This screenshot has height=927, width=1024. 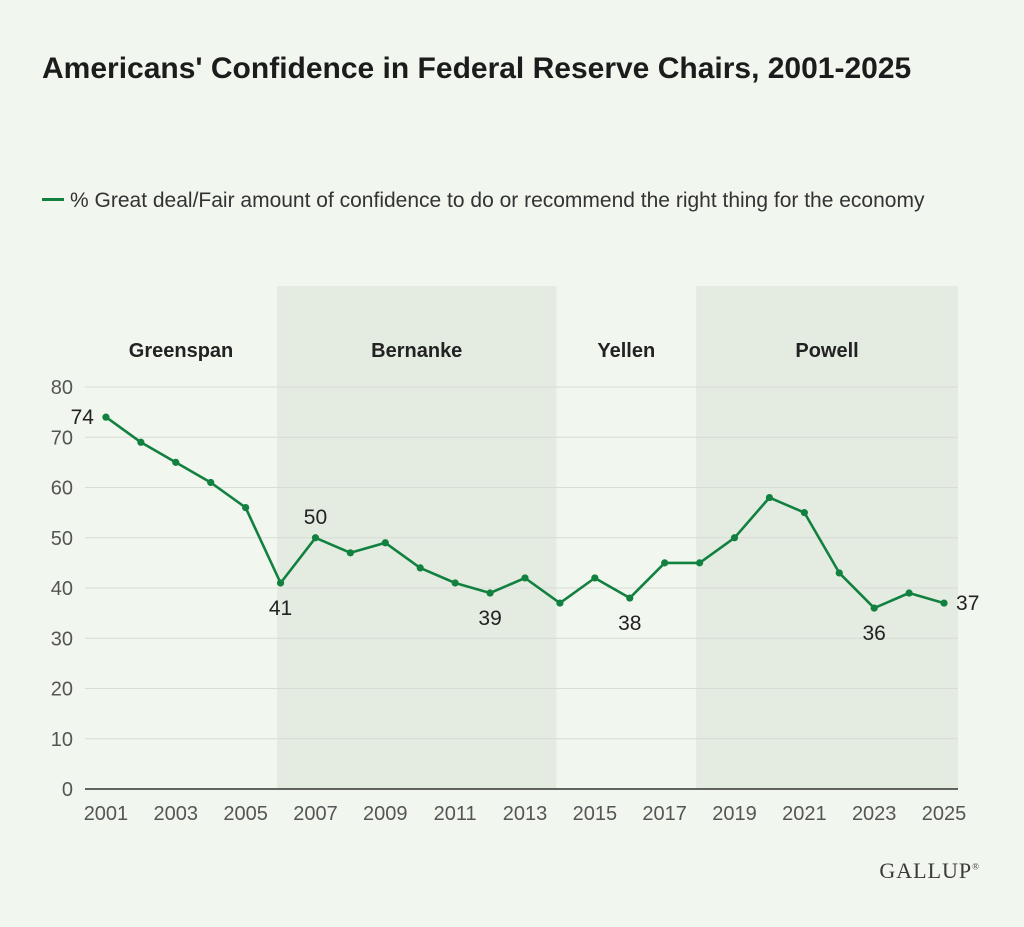 I want to click on y-axis: 0 10 20 30 40 50 60 70 80, so click(x=62, y=589).